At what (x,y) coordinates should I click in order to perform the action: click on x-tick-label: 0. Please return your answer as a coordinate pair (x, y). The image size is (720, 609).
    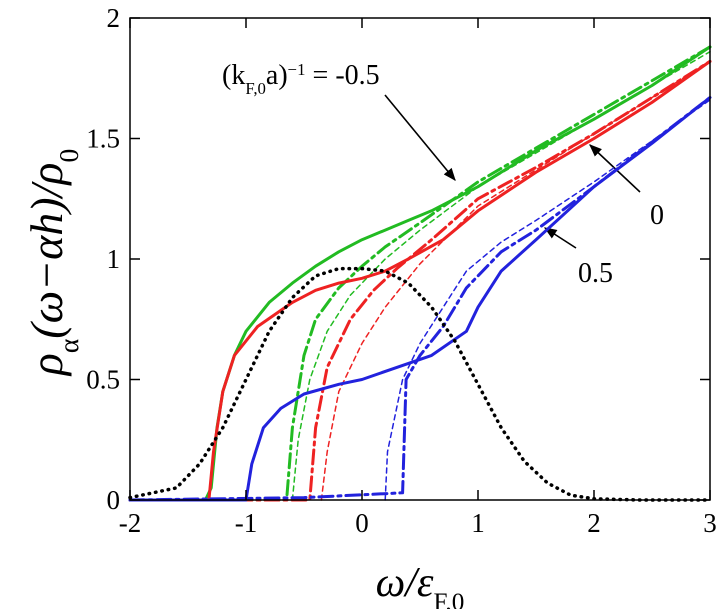
    Looking at the image, I should click on (362, 523).